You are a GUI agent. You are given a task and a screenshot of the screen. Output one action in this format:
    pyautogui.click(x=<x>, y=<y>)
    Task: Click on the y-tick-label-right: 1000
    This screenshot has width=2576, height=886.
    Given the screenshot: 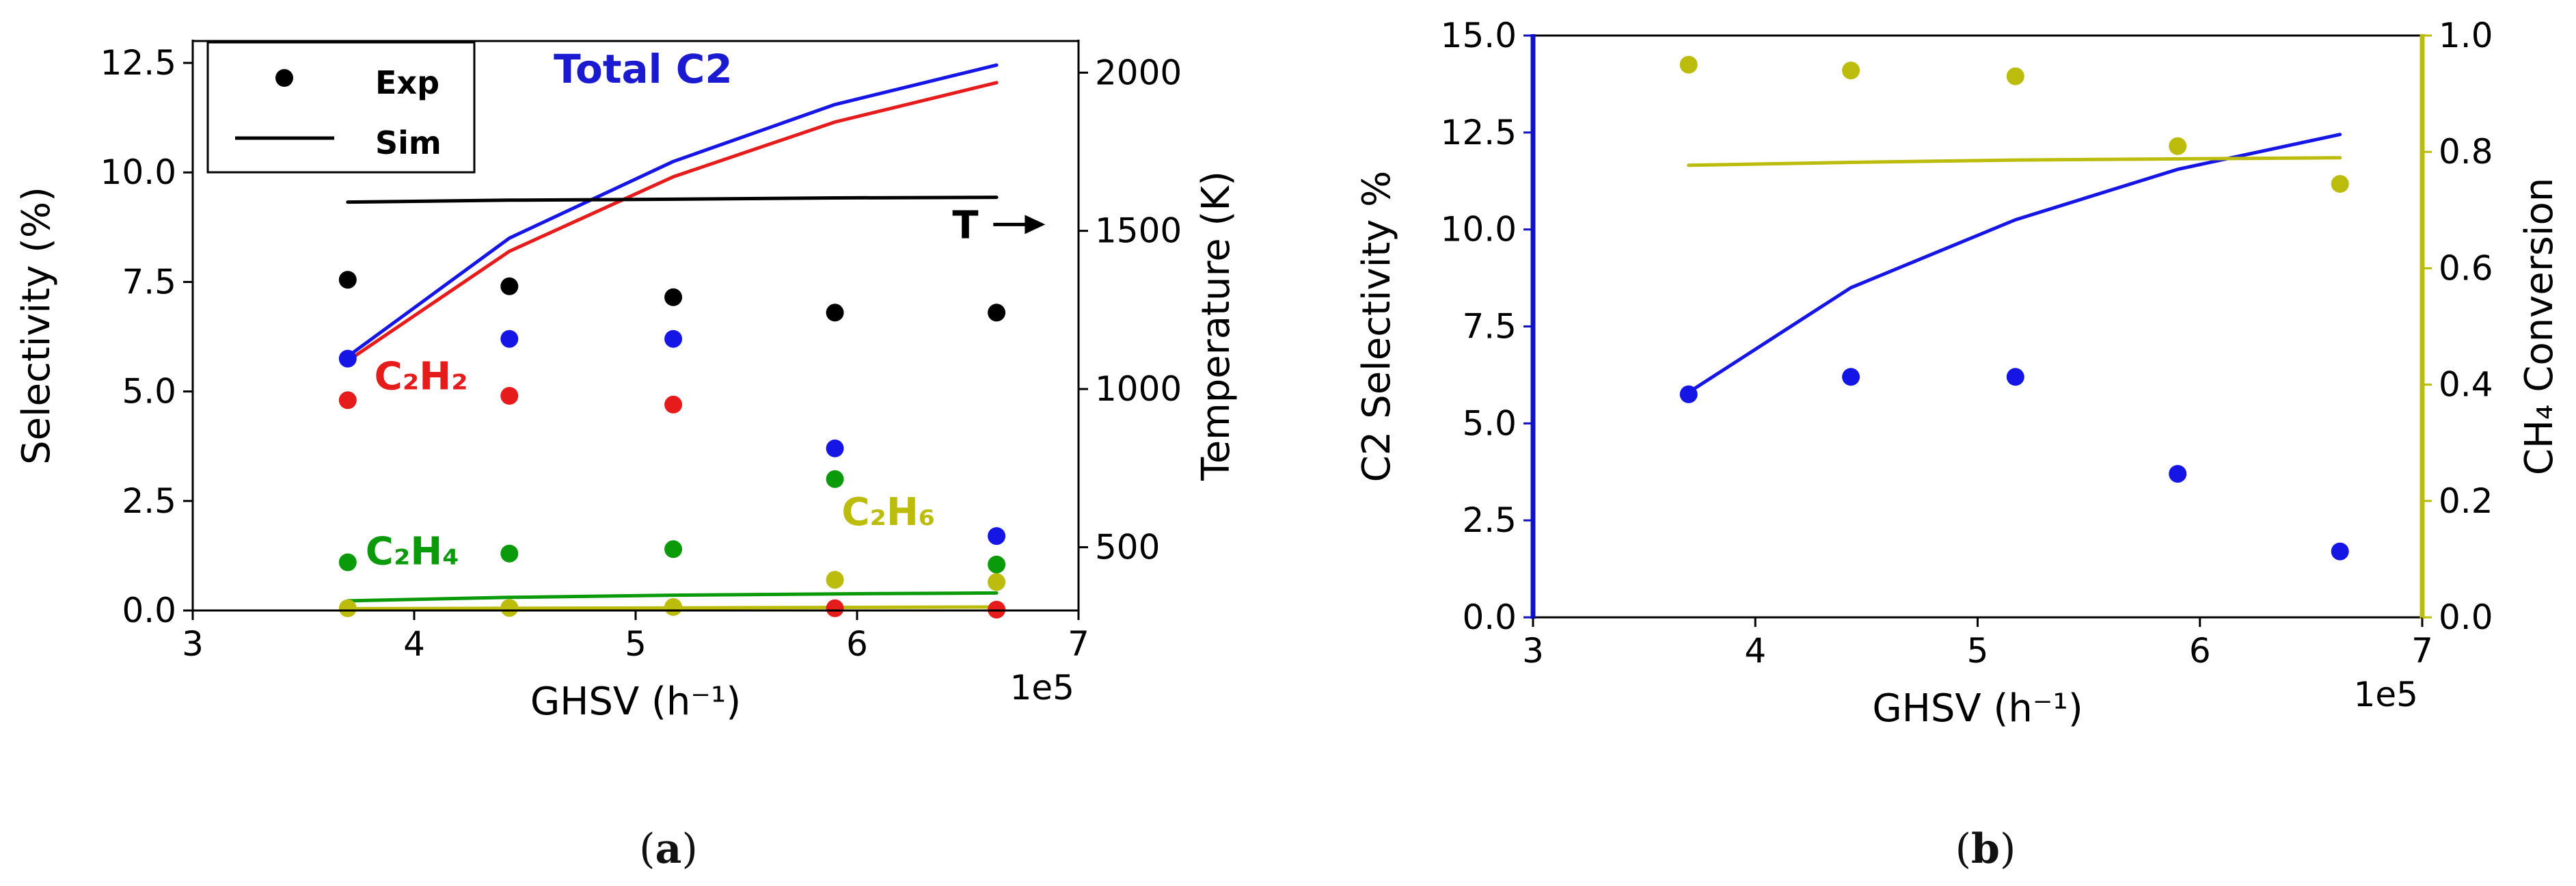 What is the action you would take?
    pyautogui.click(x=1138, y=389)
    